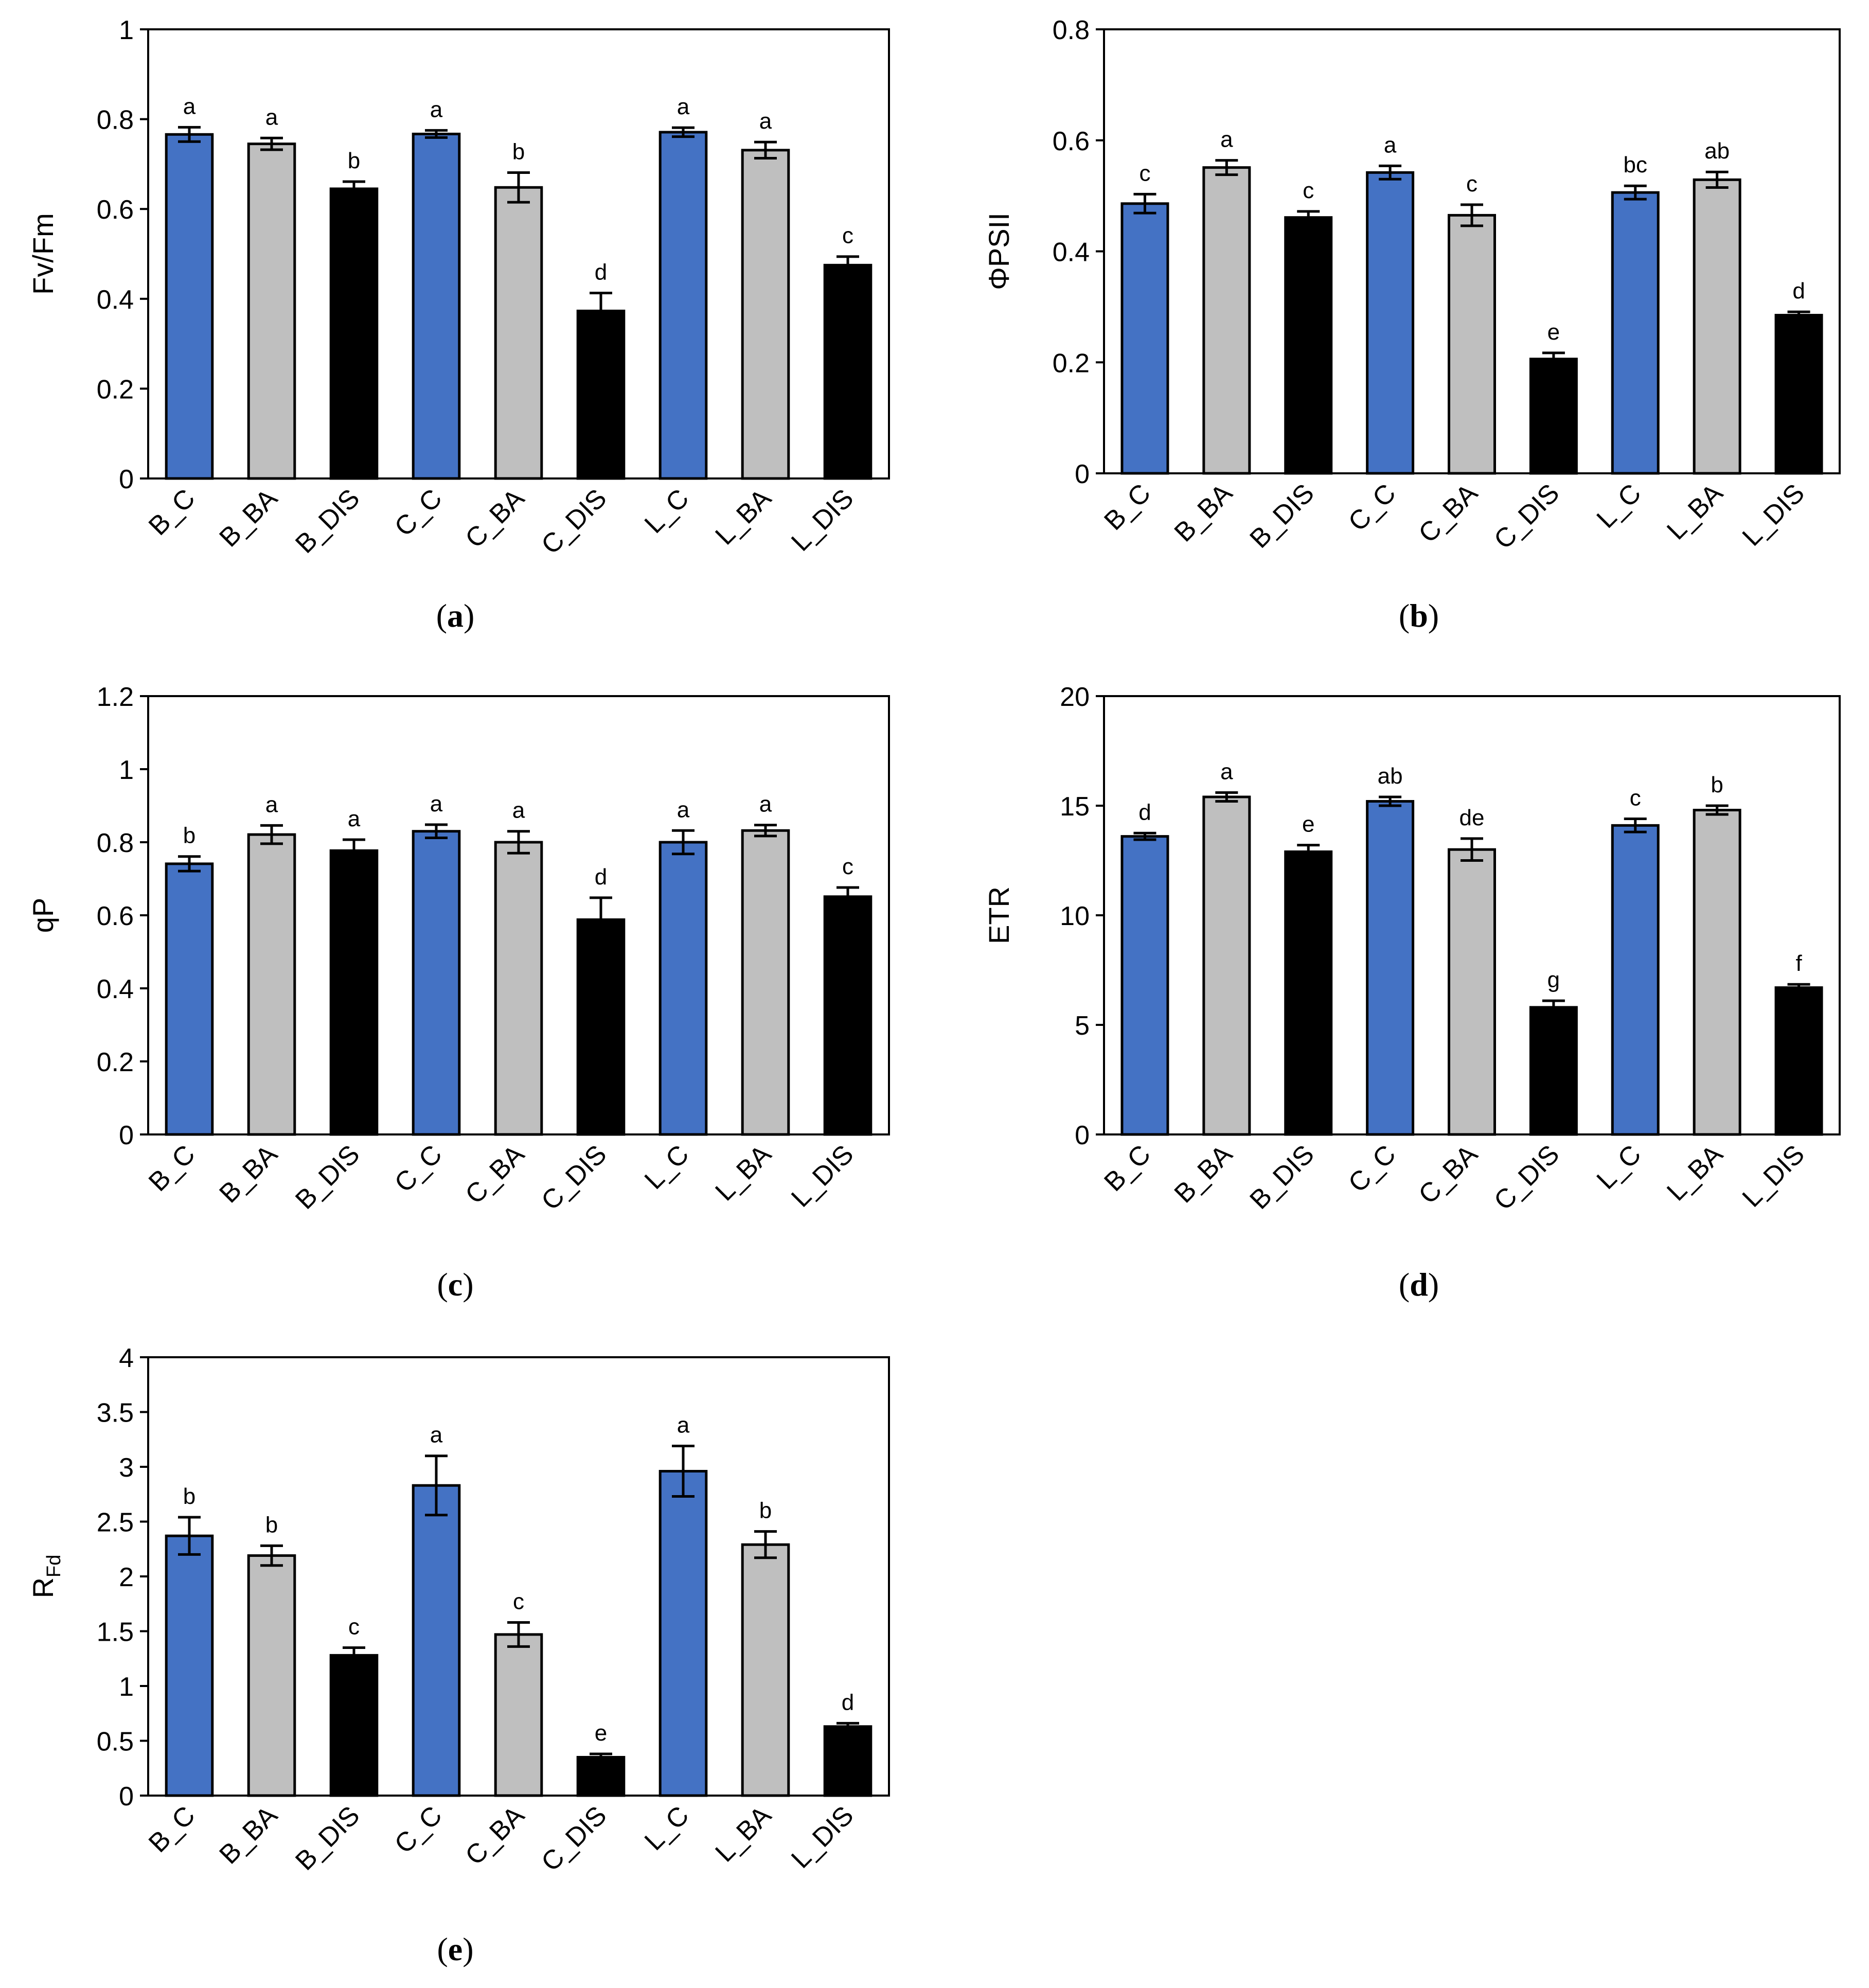 This screenshot has height=1988, width=1869. What do you see at coordinates (115, 1523) in the screenshot?
I see `y-tick-label: 2.5` at bounding box center [115, 1523].